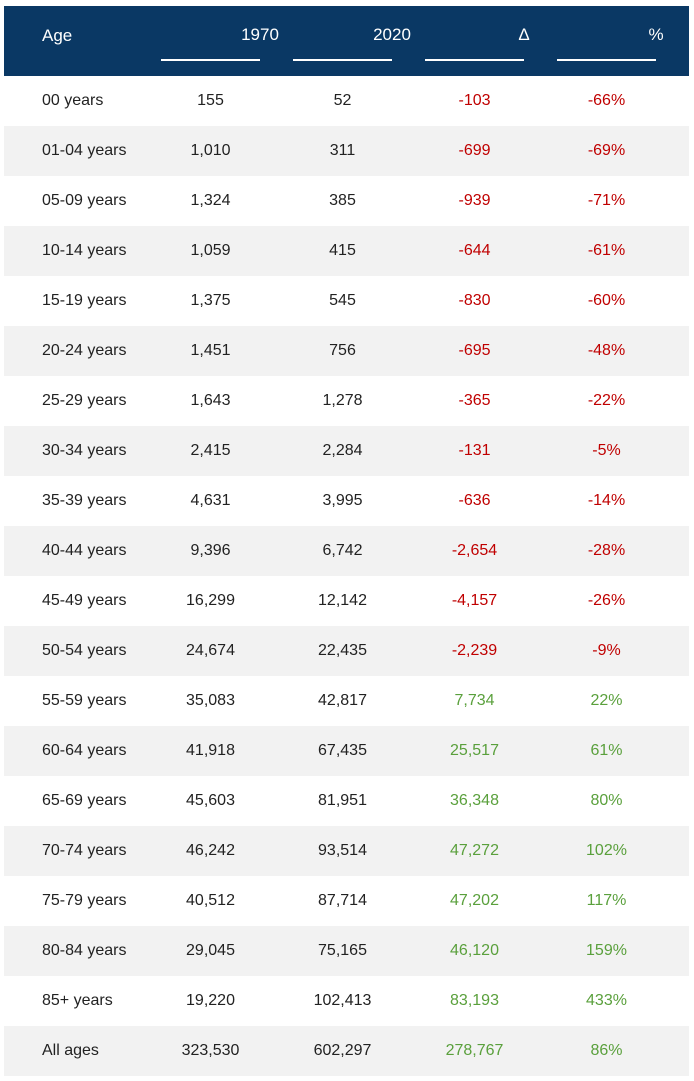 Image resolution: width=694 pixels, height=1081 pixels. What do you see at coordinates (342, 1000) in the screenshot?
I see `value-2020-cell: 102,413` at bounding box center [342, 1000].